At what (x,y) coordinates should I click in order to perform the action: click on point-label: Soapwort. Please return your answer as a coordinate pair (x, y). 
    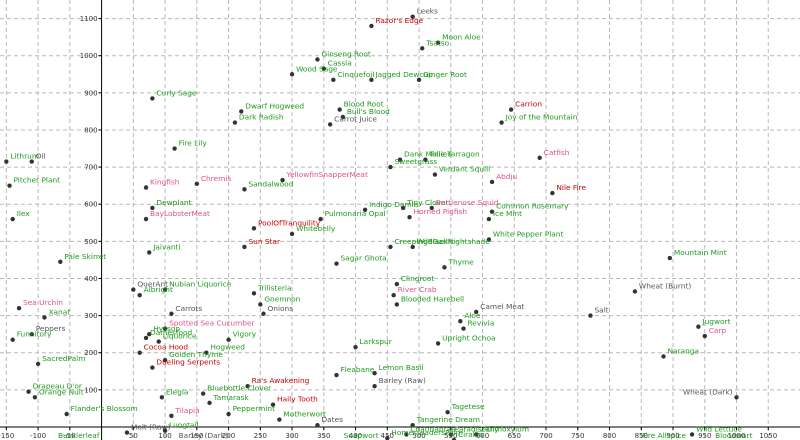
    Looking at the image, I should click on (361, 435).